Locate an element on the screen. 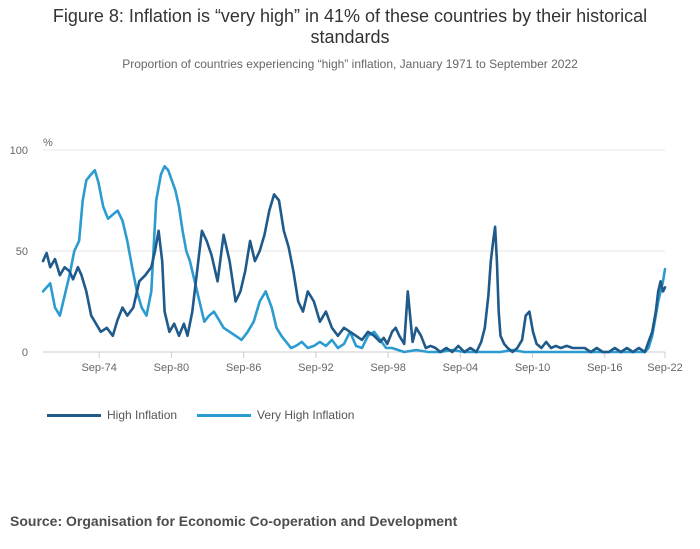 The height and width of the screenshot is (549, 700). legend-label-very-high-inflation: Very High Inflation is located at coordinates (306, 415).